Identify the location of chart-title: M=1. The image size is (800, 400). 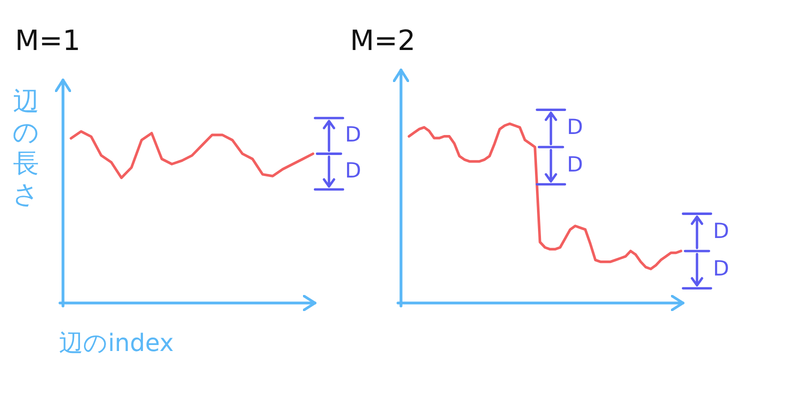
(47, 40).